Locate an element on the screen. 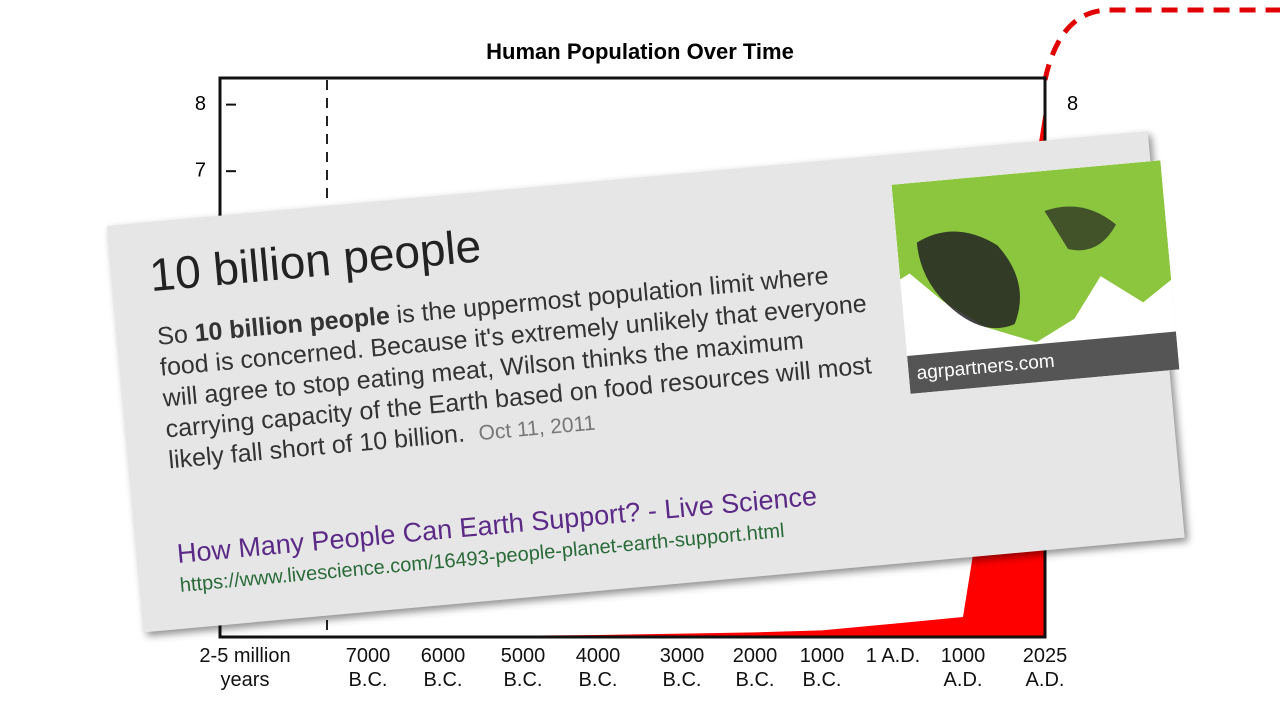 The width and height of the screenshot is (1280, 720). y-tick-label: 8 is located at coordinates (200, 104).